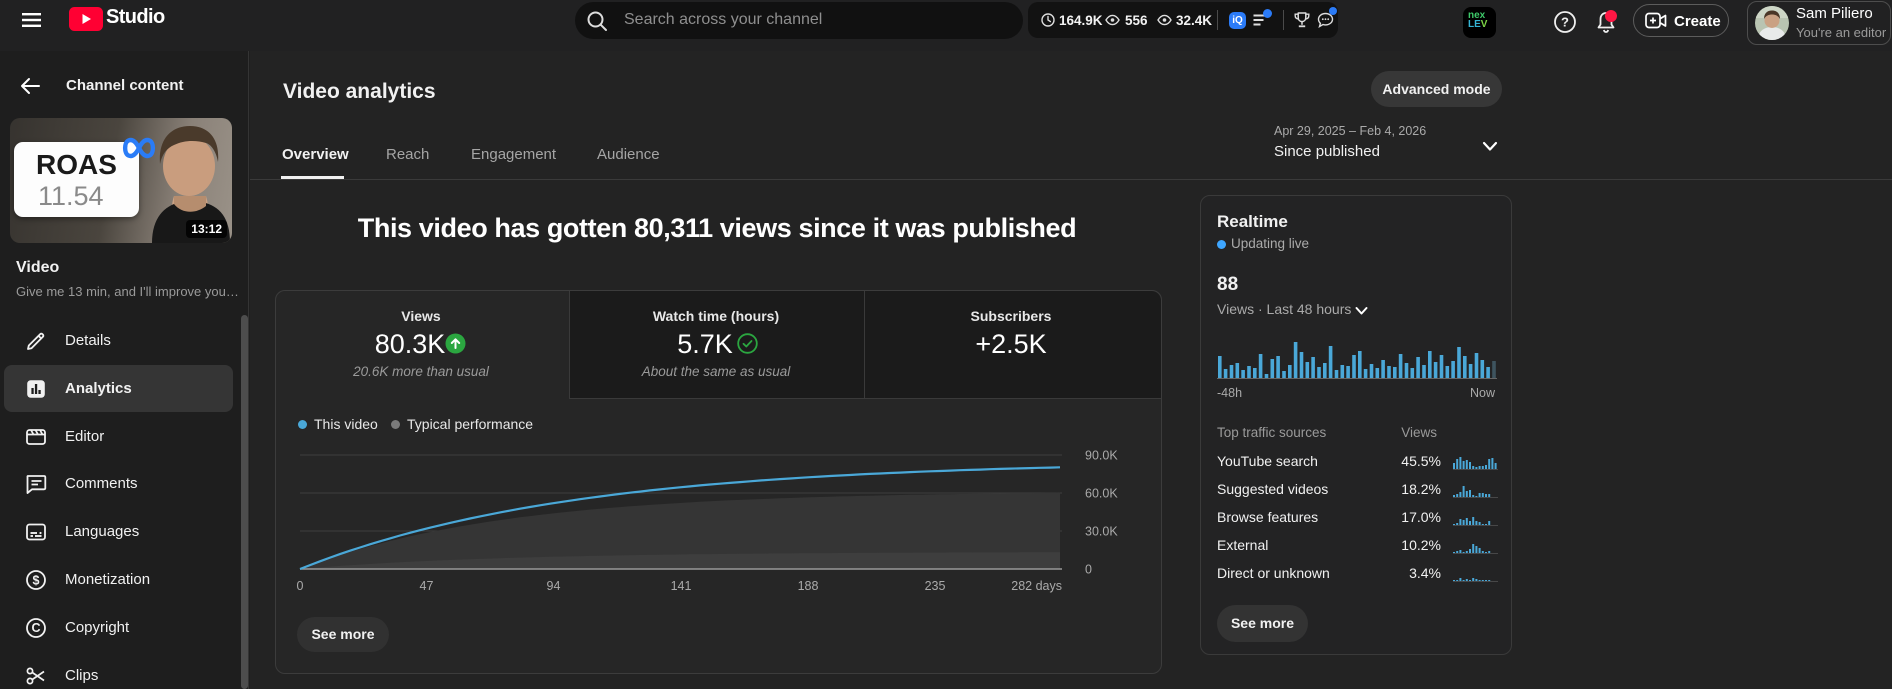 This screenshot has height=689, width=1892. Describe the element at coordinates (681, 586) in the screenshot. I see `svg-text: 141` at that location.